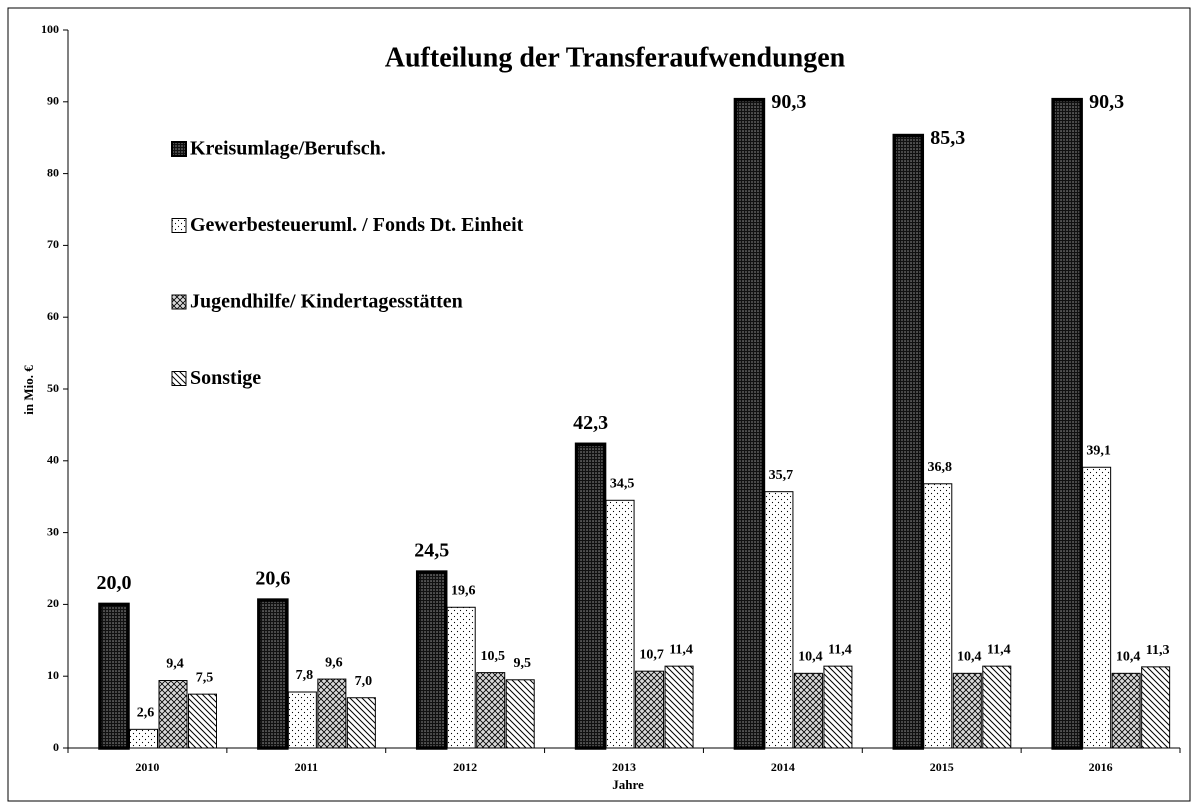 This screenshot has height=803, width=1192. Describe the element at coordinates (628, 784) in the screenshot. I see `x-axis-label: Jahre` at that location.